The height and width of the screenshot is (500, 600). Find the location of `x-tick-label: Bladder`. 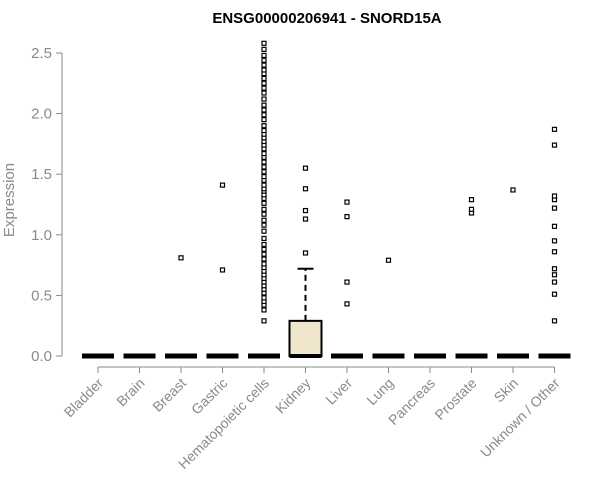

x-tick-label: Bladder is located at coordinates (84, 398).